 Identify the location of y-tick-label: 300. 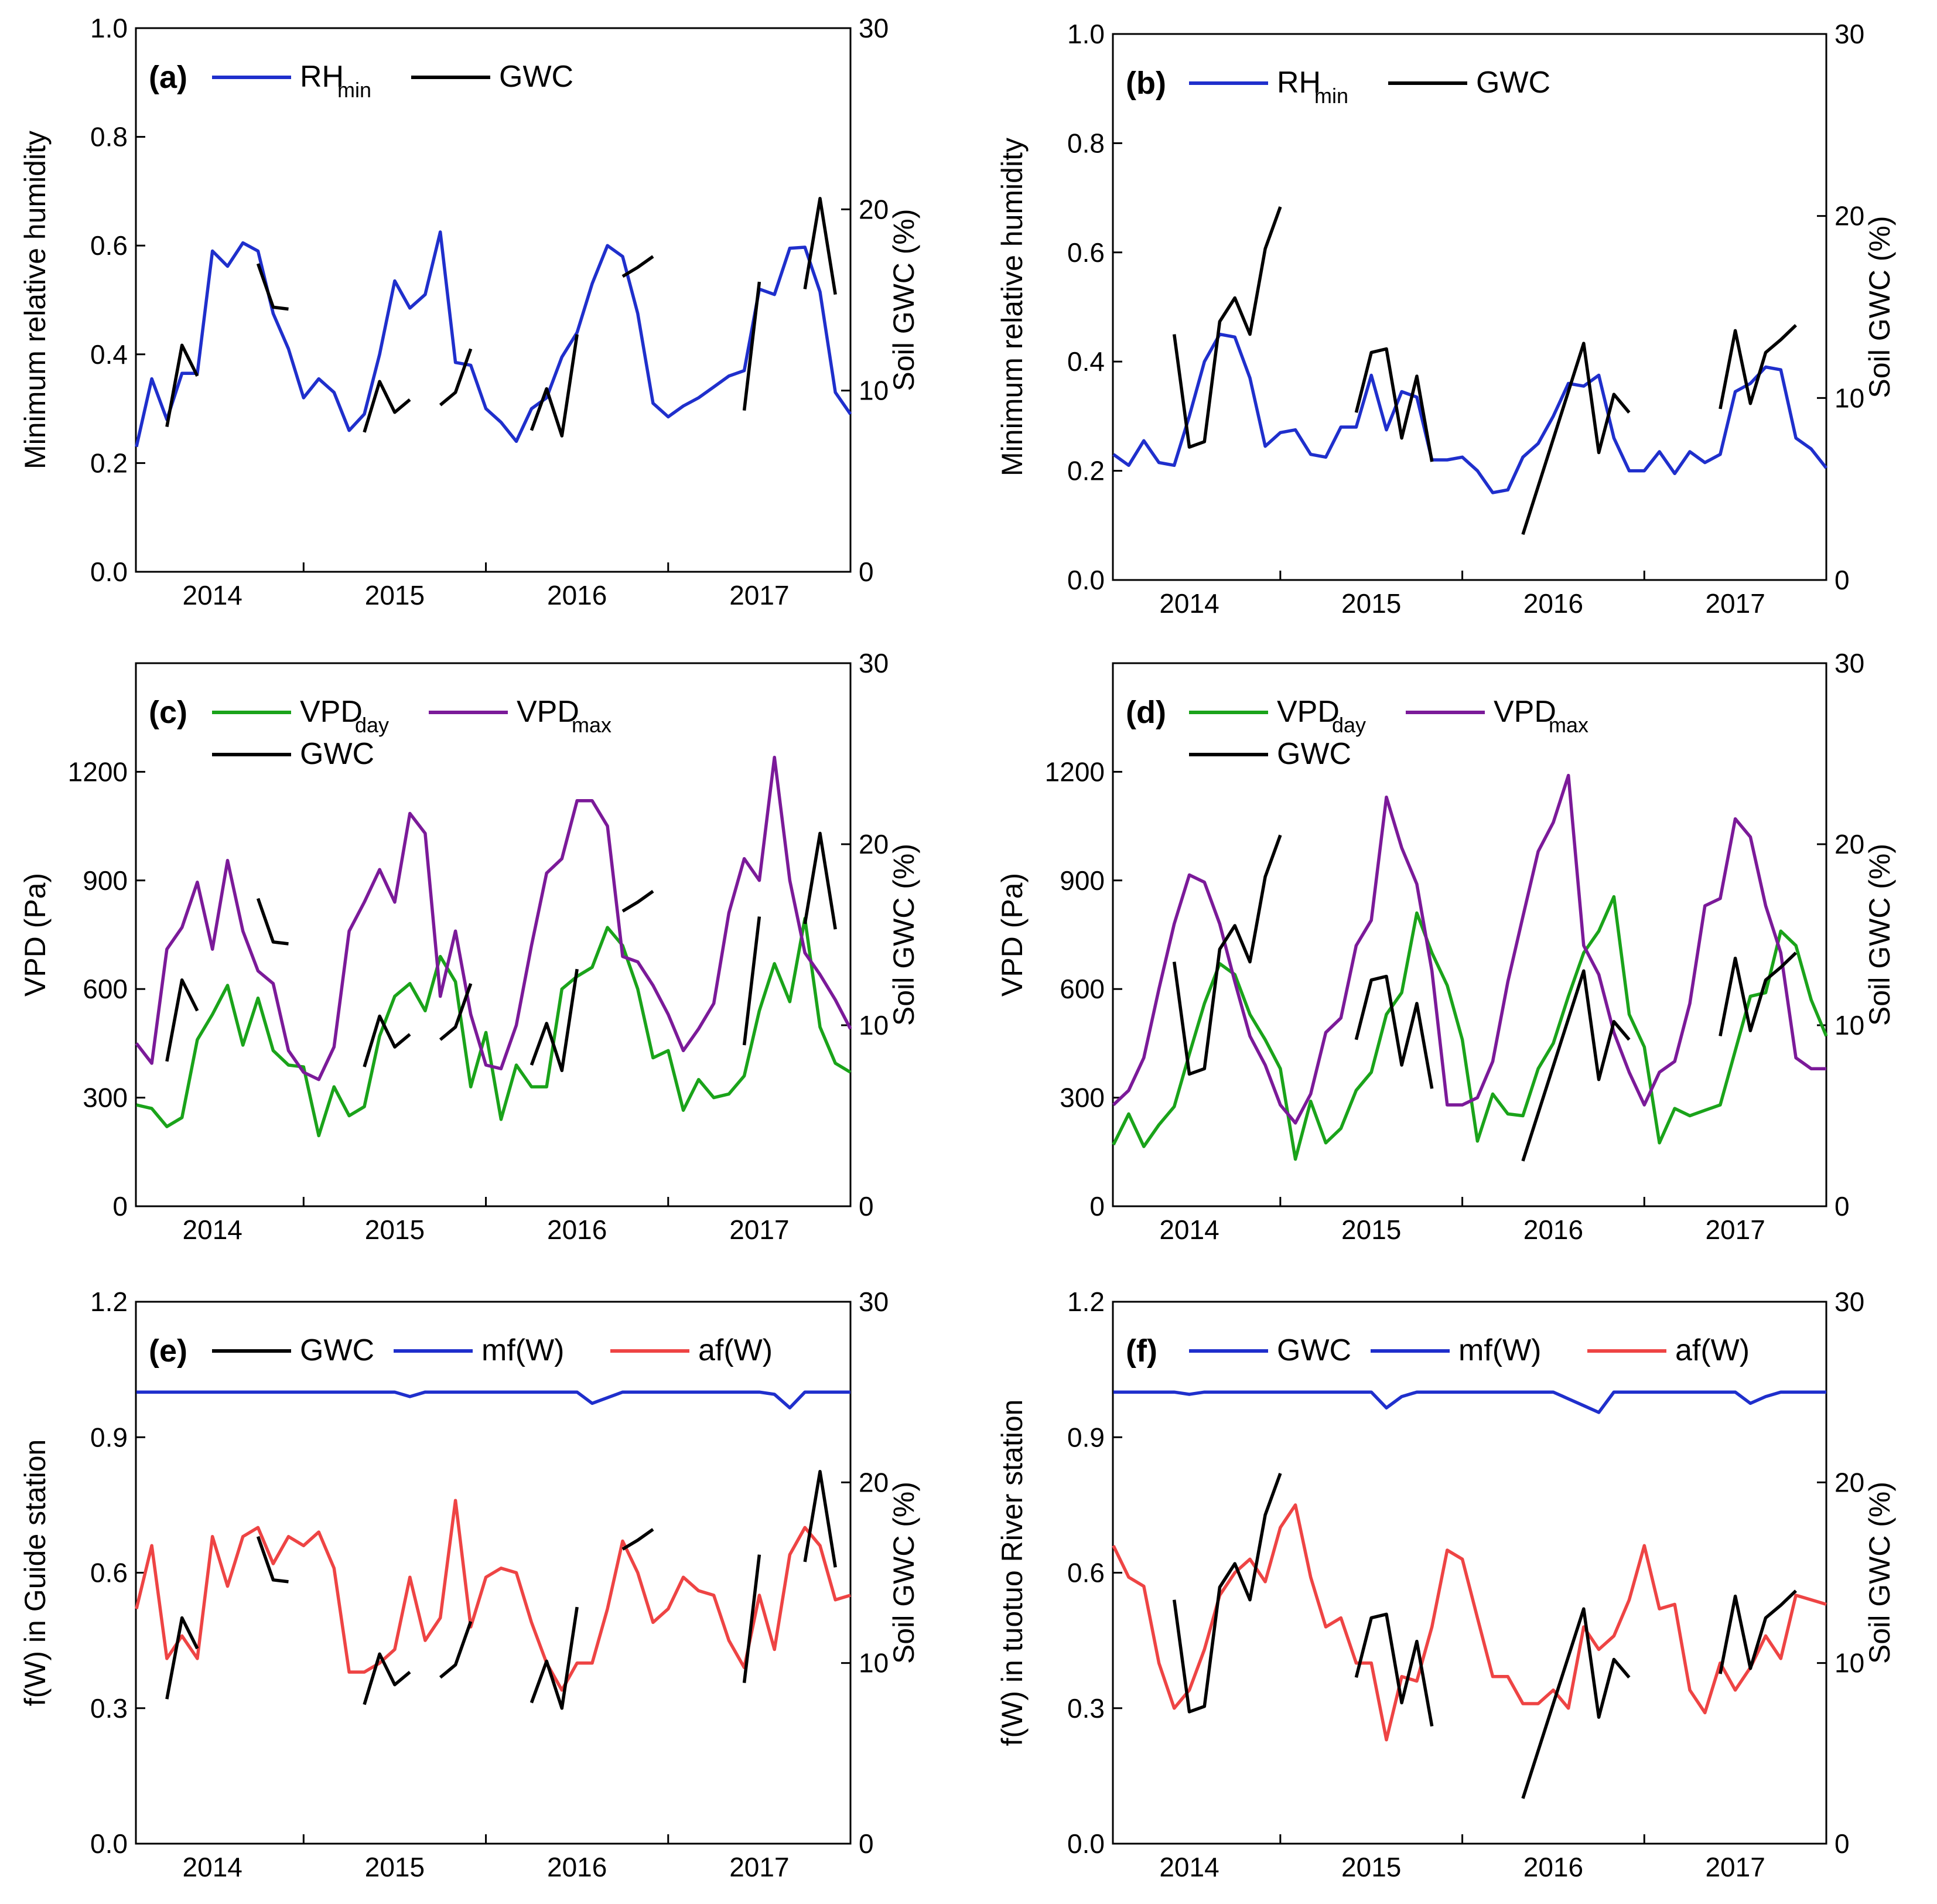
(105, 1098).